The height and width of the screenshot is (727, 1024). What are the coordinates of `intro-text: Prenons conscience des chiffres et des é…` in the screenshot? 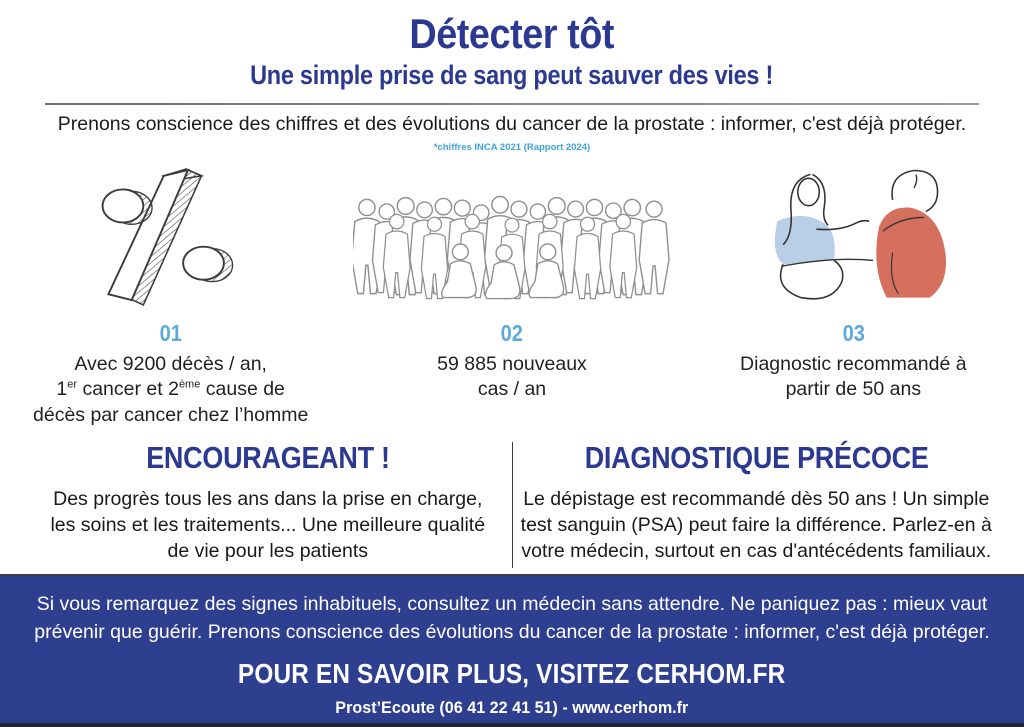 It's located at (512, 124).